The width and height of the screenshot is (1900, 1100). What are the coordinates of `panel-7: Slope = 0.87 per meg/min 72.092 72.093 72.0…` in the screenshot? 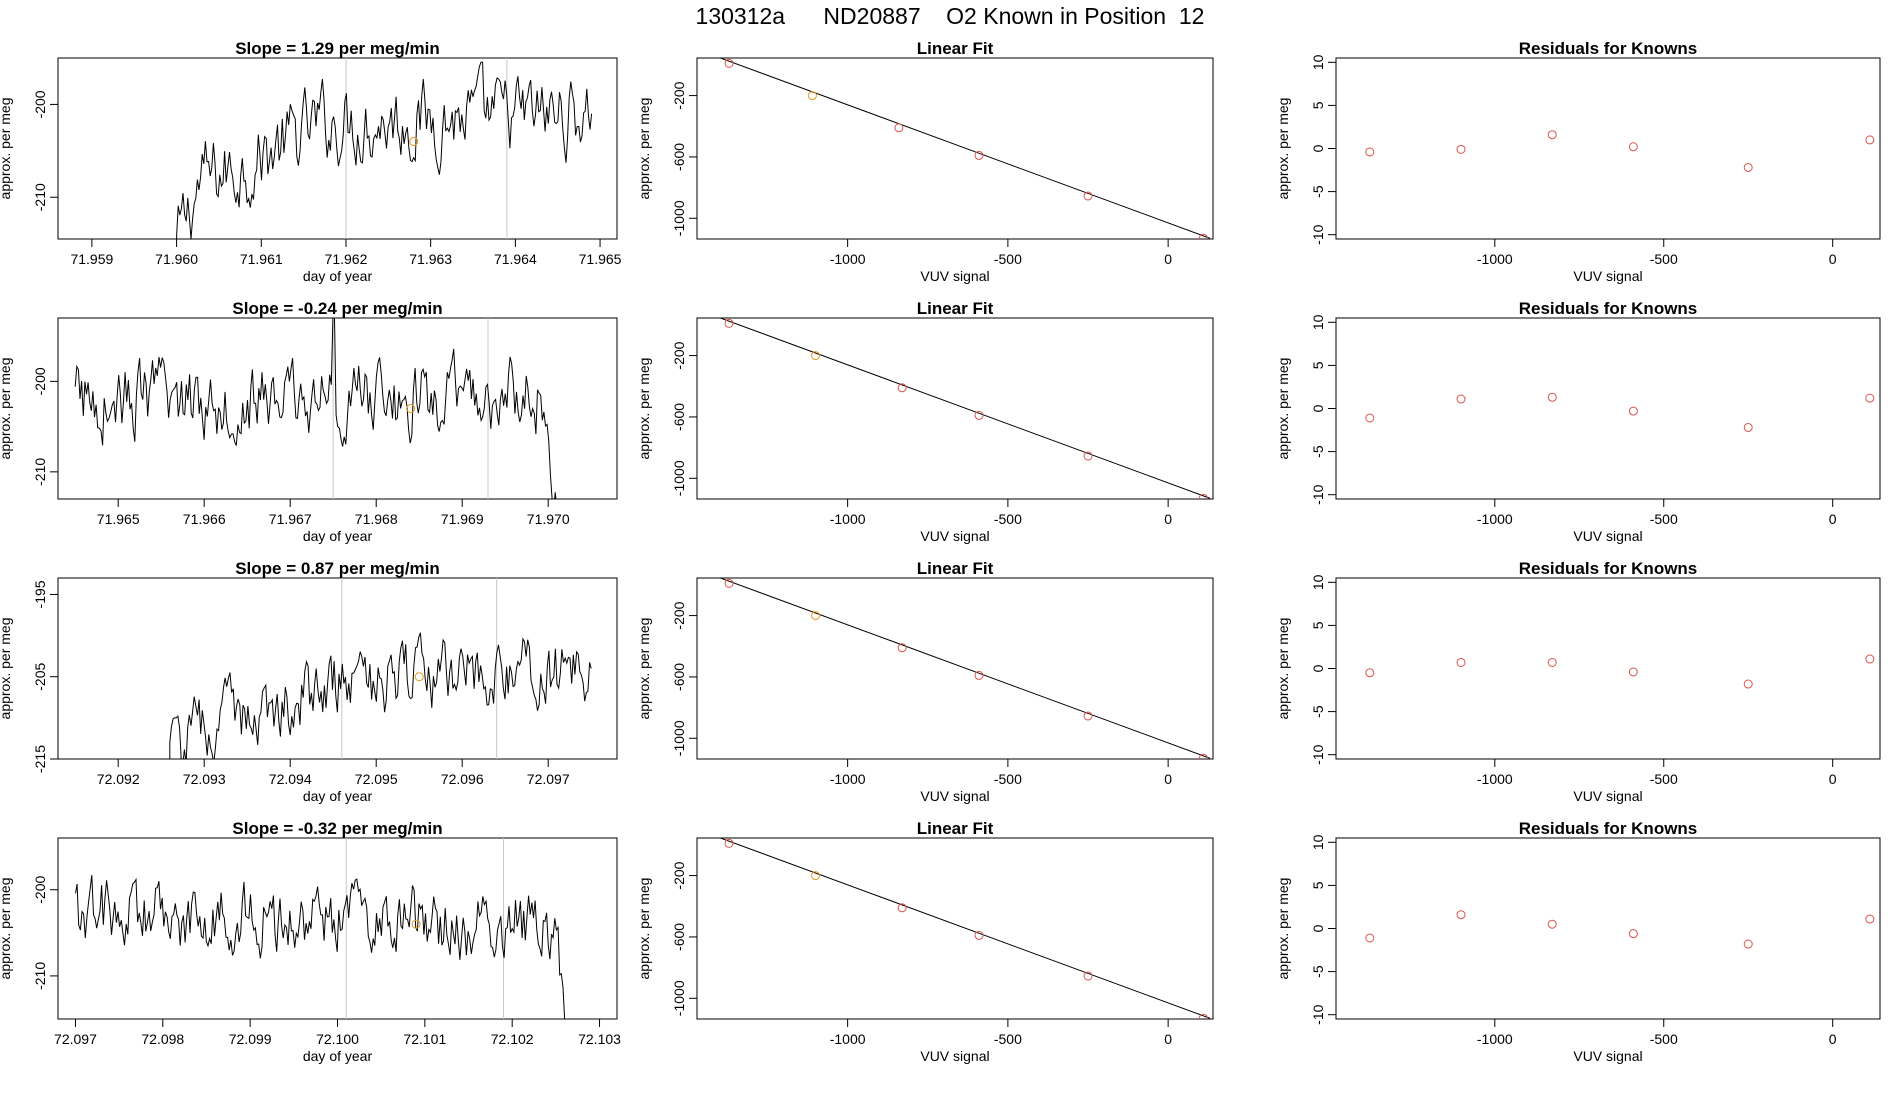 It's located at (309, 681).